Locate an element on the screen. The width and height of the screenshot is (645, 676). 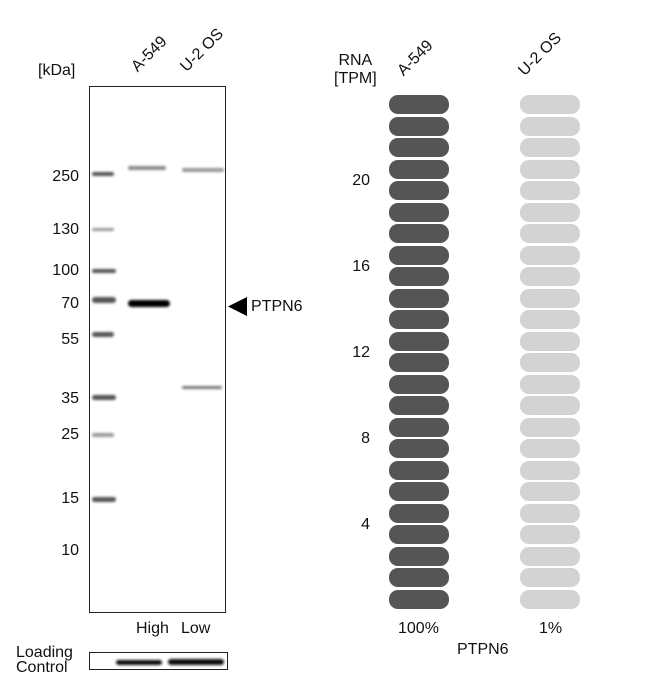
rna-percent-a549: 100% is located at coordinates (418, 628).